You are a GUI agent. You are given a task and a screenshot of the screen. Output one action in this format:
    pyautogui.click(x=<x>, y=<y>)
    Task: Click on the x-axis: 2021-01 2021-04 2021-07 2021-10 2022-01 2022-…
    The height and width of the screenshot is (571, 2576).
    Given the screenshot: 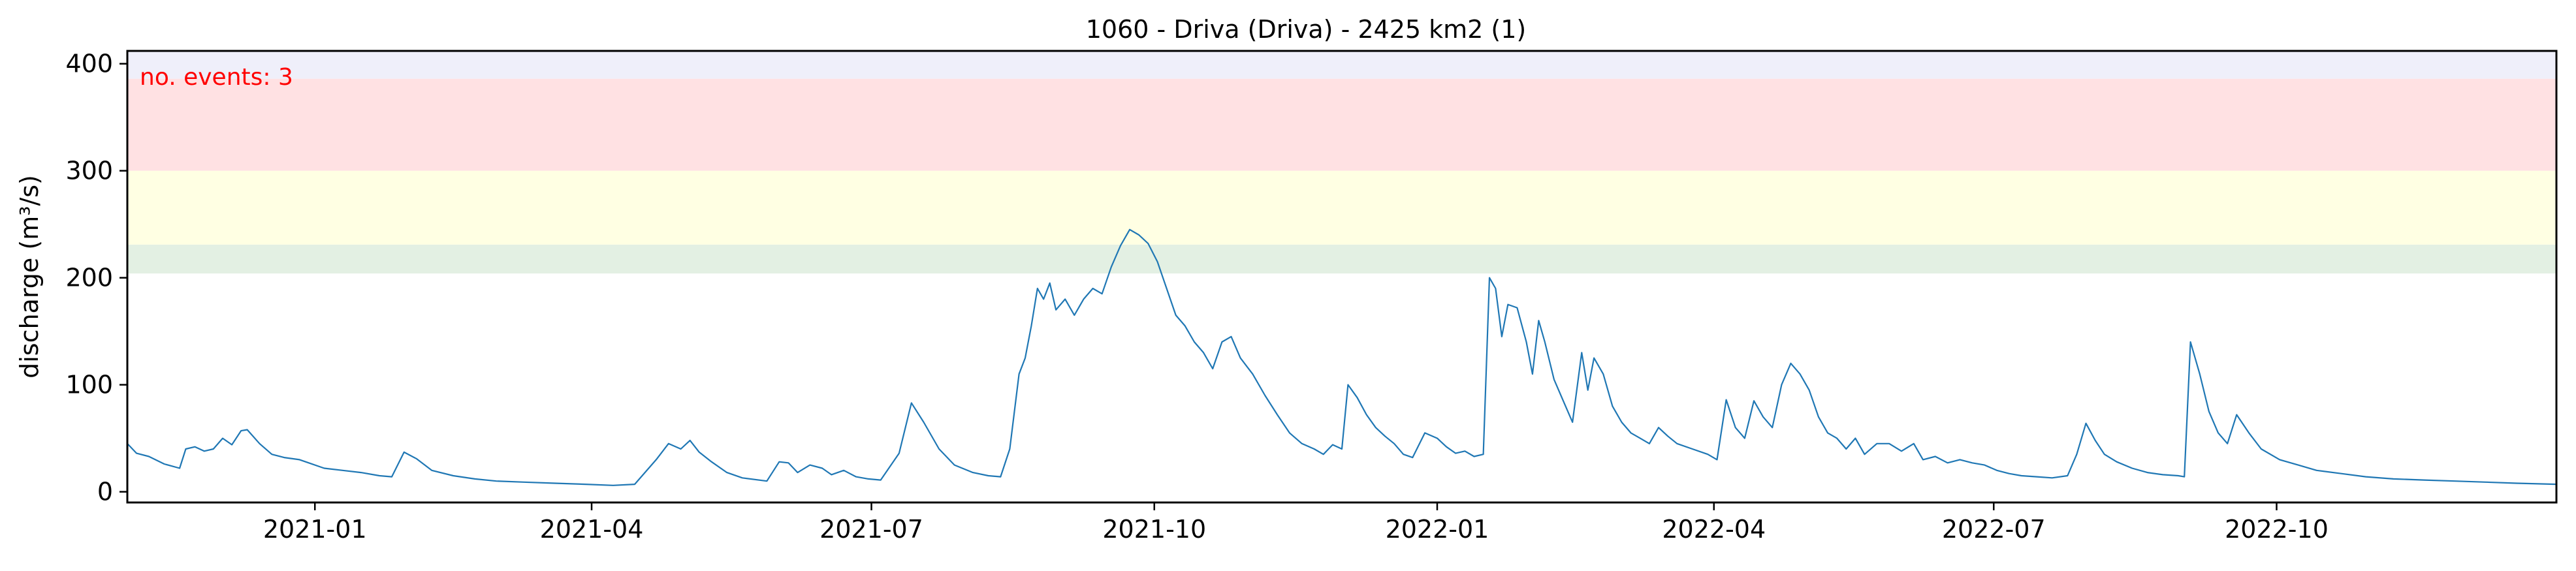 What is the action you would take?
    pyautogui.click(x=1296, y=523)
    